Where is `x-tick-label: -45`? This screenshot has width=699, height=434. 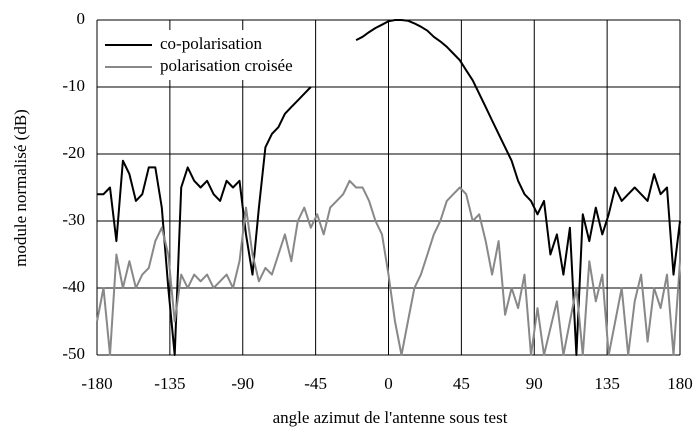 x-tick-label: -45 is located at coordinates (315, 383).